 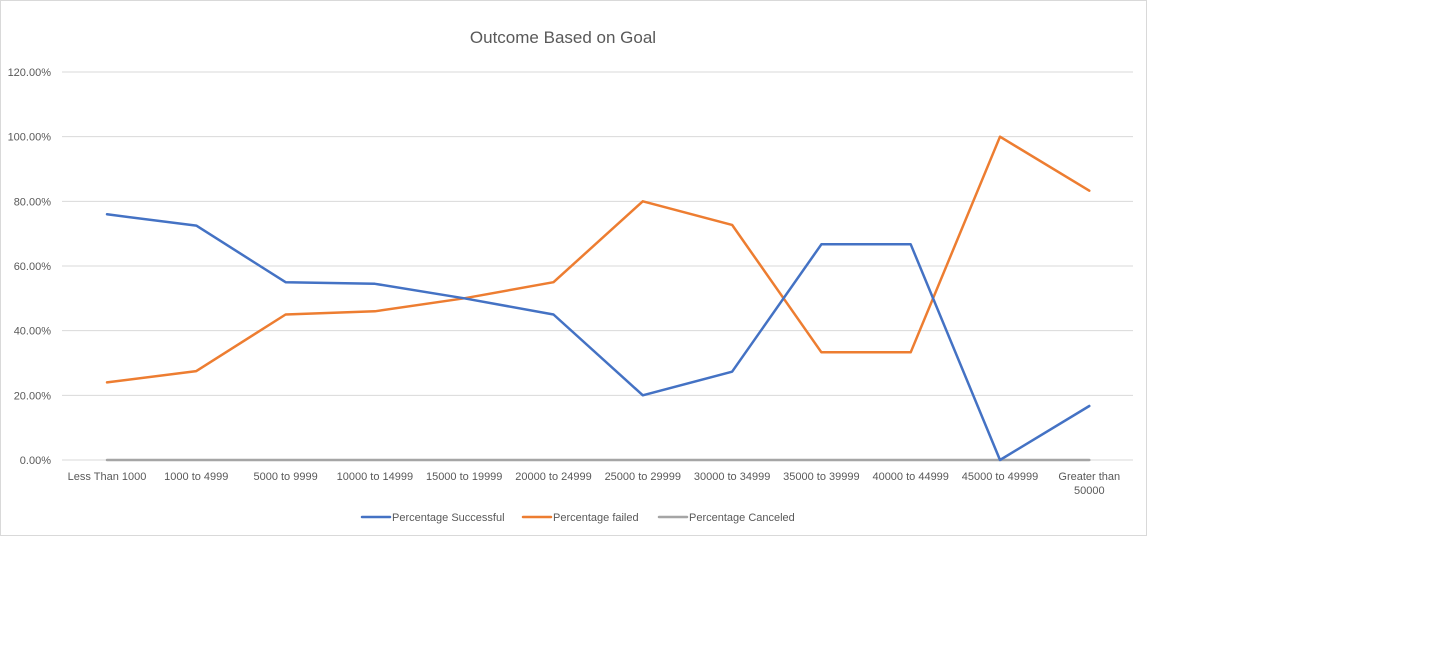 I want to click on x-tick-label: 20000 to 24999, so click(x=553, y=477).